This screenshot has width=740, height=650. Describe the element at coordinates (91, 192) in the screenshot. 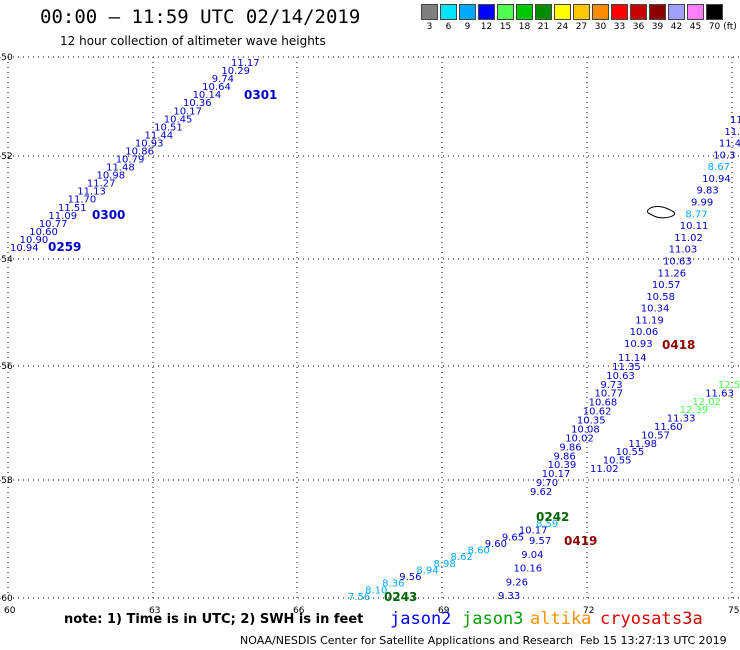

I see `track-a-value: 11.13` at that location.